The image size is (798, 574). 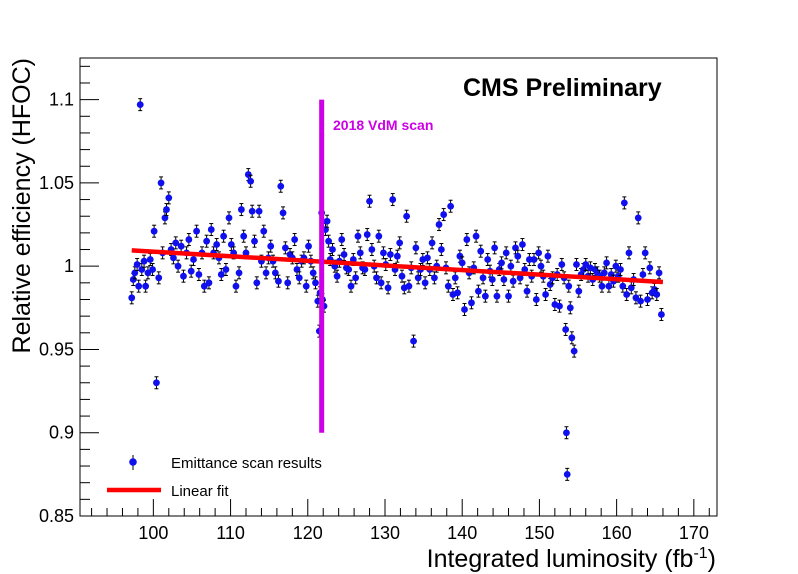 I want to click on x-axis-title-end: ), so click(x=712, y=559).